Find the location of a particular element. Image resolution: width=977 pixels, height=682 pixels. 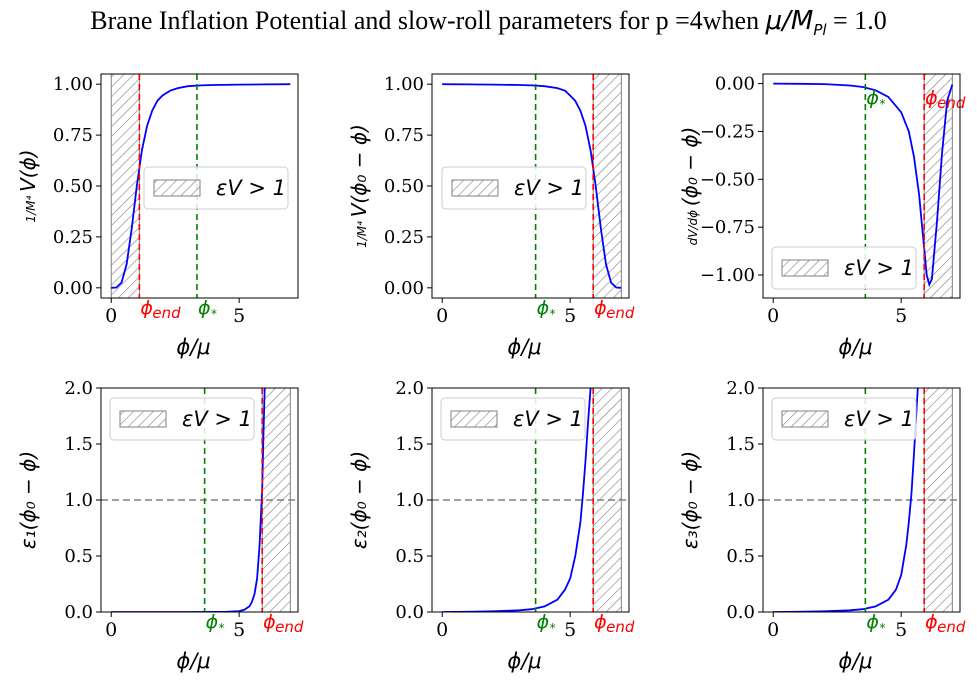

y-axis-label-main: ε₃(ϕ₀ − ϕ) is located at coordinates (690, 500).